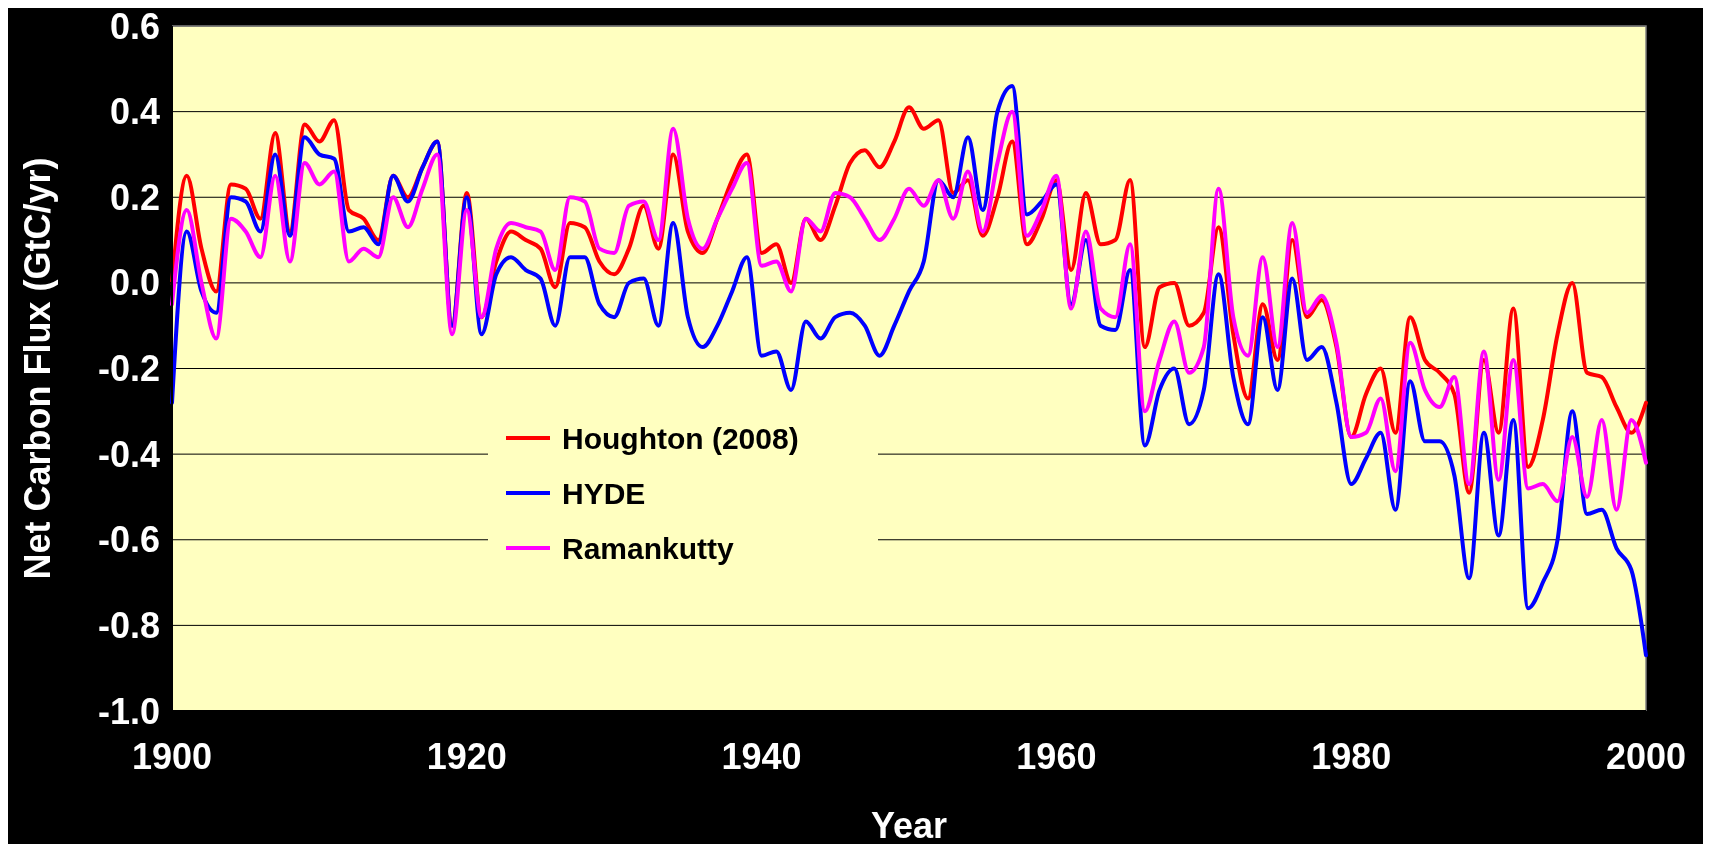  Describe the element at coordinates (134, 26) in the screenshot. I see `y-tick-label: 0.6` at that location.